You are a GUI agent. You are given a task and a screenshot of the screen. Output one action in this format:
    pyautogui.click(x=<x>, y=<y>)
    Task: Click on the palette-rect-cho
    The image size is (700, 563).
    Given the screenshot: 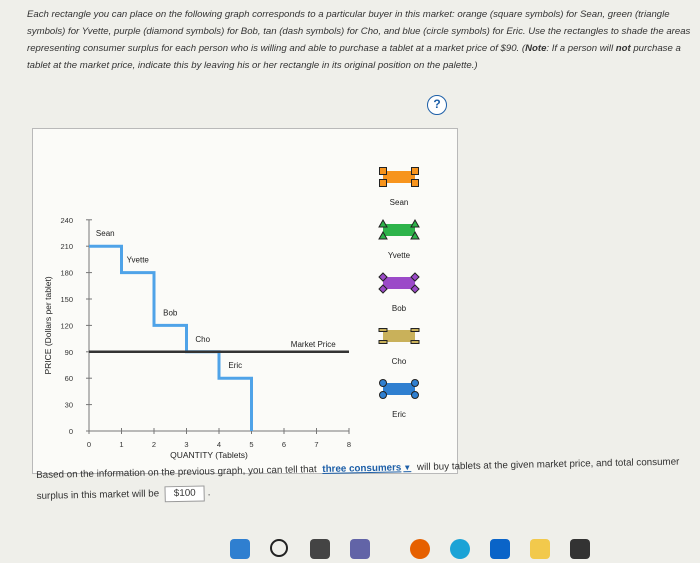 What is the action you would take?
    pyautogui.click(x=399, y=336)
    